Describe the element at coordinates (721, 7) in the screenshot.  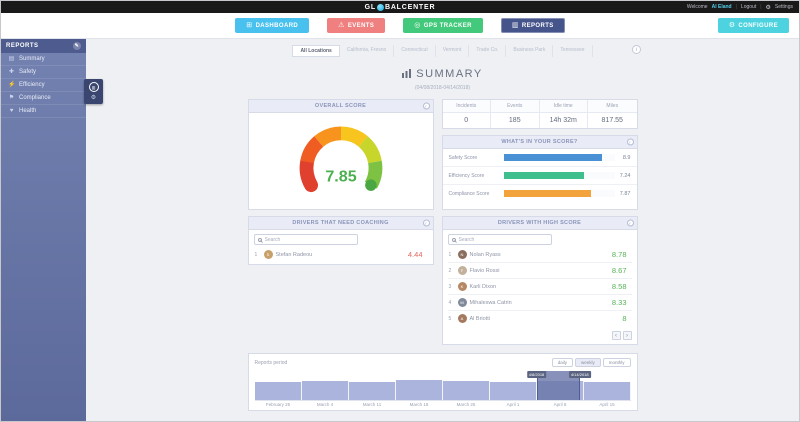
I see `username: Al Eland` at that location.